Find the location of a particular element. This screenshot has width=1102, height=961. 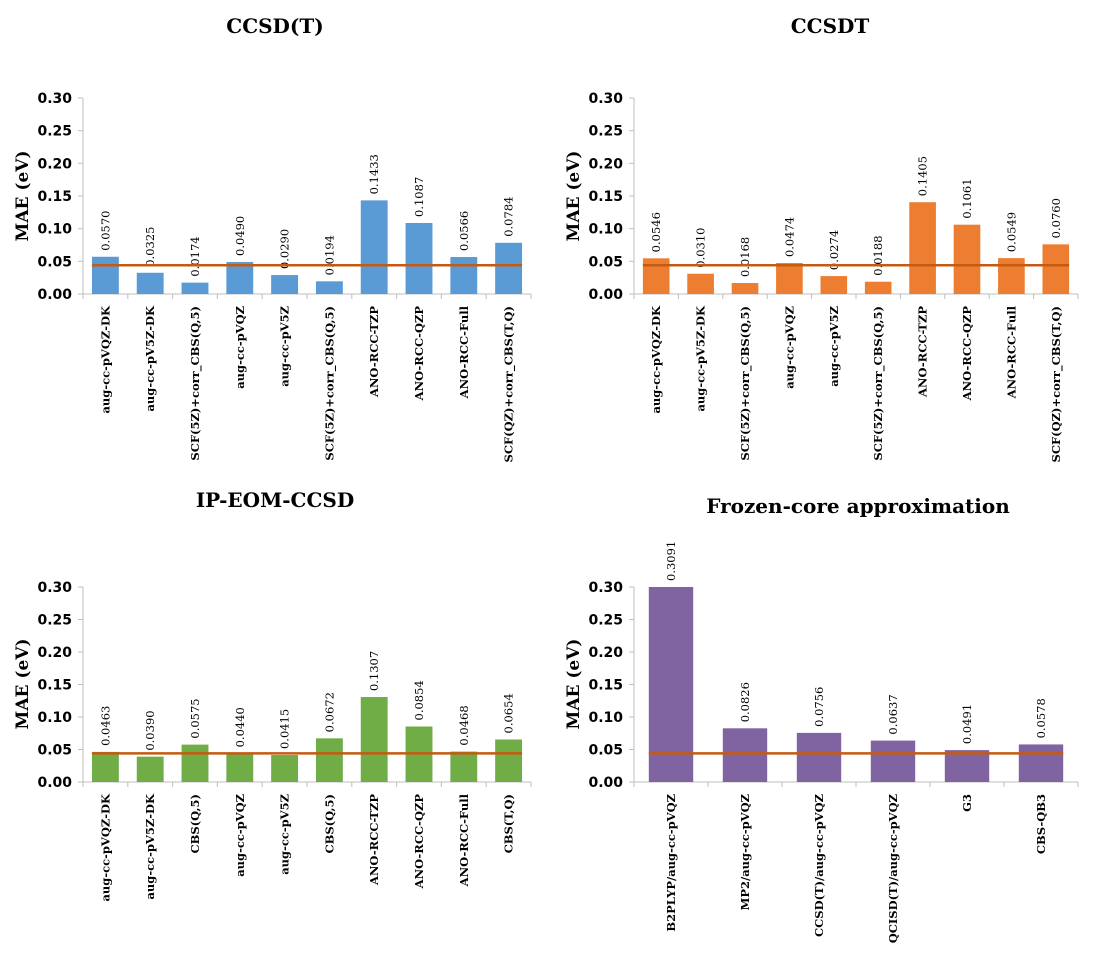

data-label: 0.1087 is located at coordinates (419, 197).